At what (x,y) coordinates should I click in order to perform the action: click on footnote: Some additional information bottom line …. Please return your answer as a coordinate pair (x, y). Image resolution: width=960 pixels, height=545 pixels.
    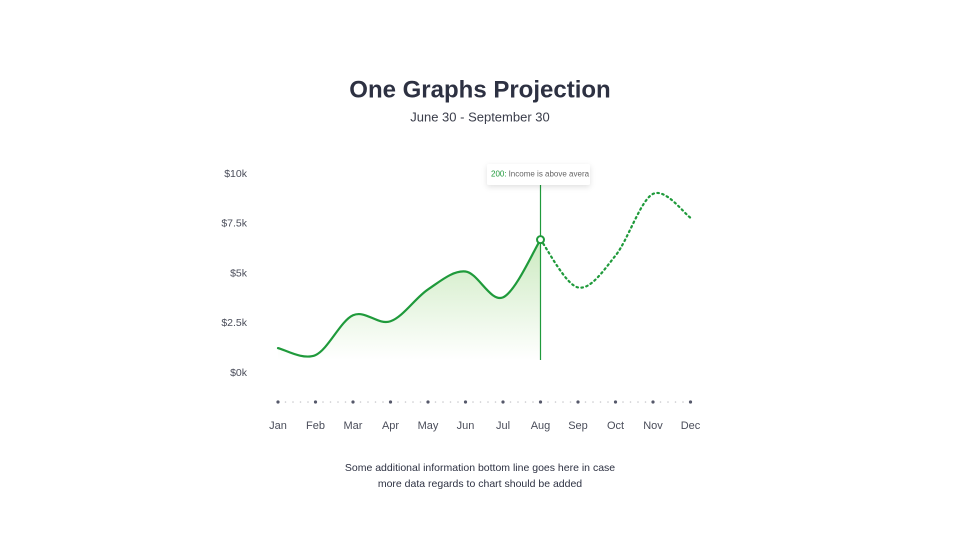
    Looking at the image, I should click on (480, 468).